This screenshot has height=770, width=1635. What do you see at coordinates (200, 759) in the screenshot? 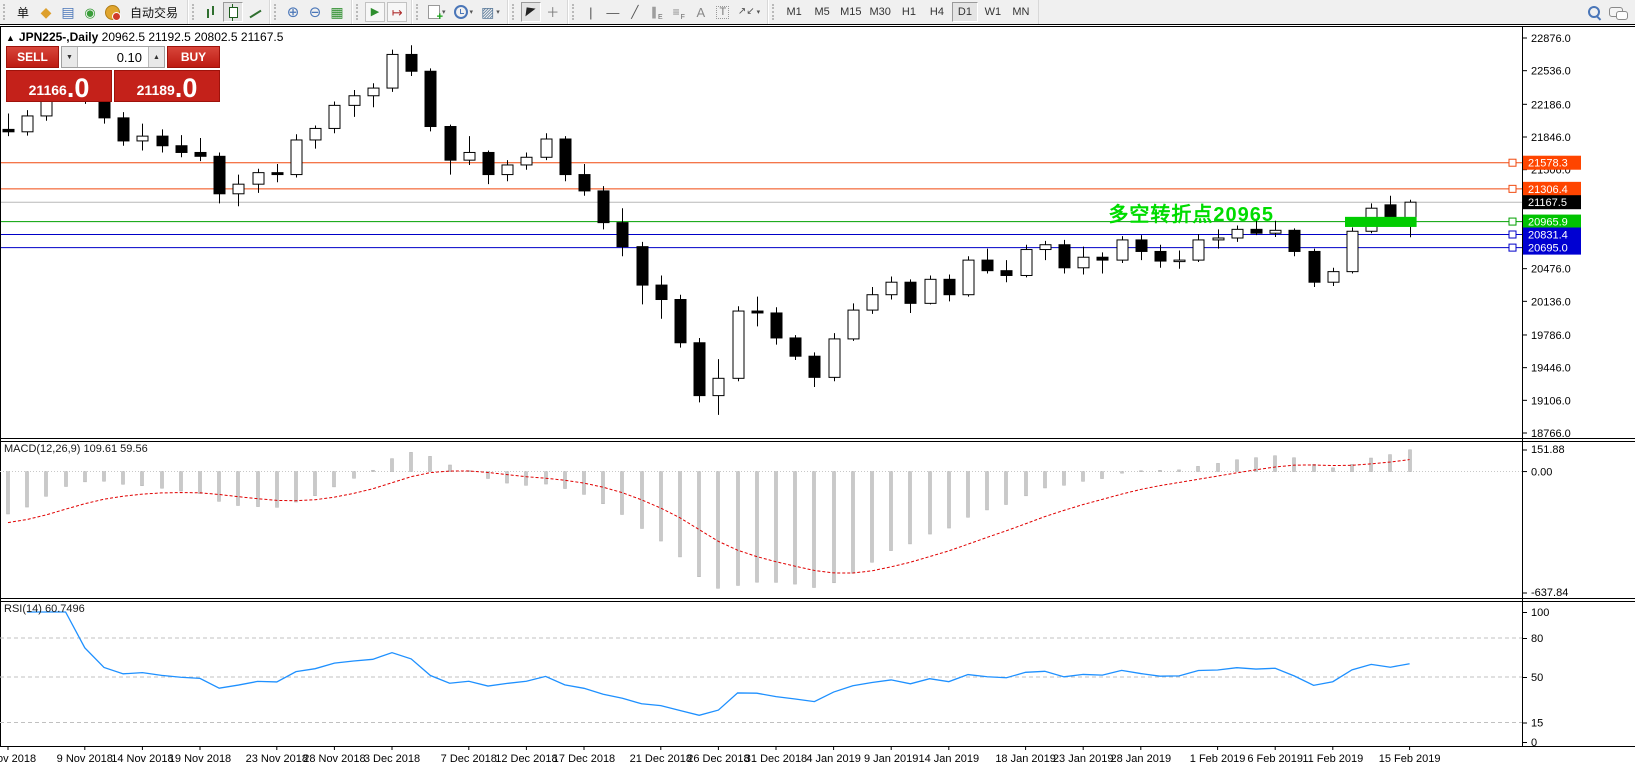
I see `time-axis-label: 19 Nov 2018` at bounding box center [200, 759].